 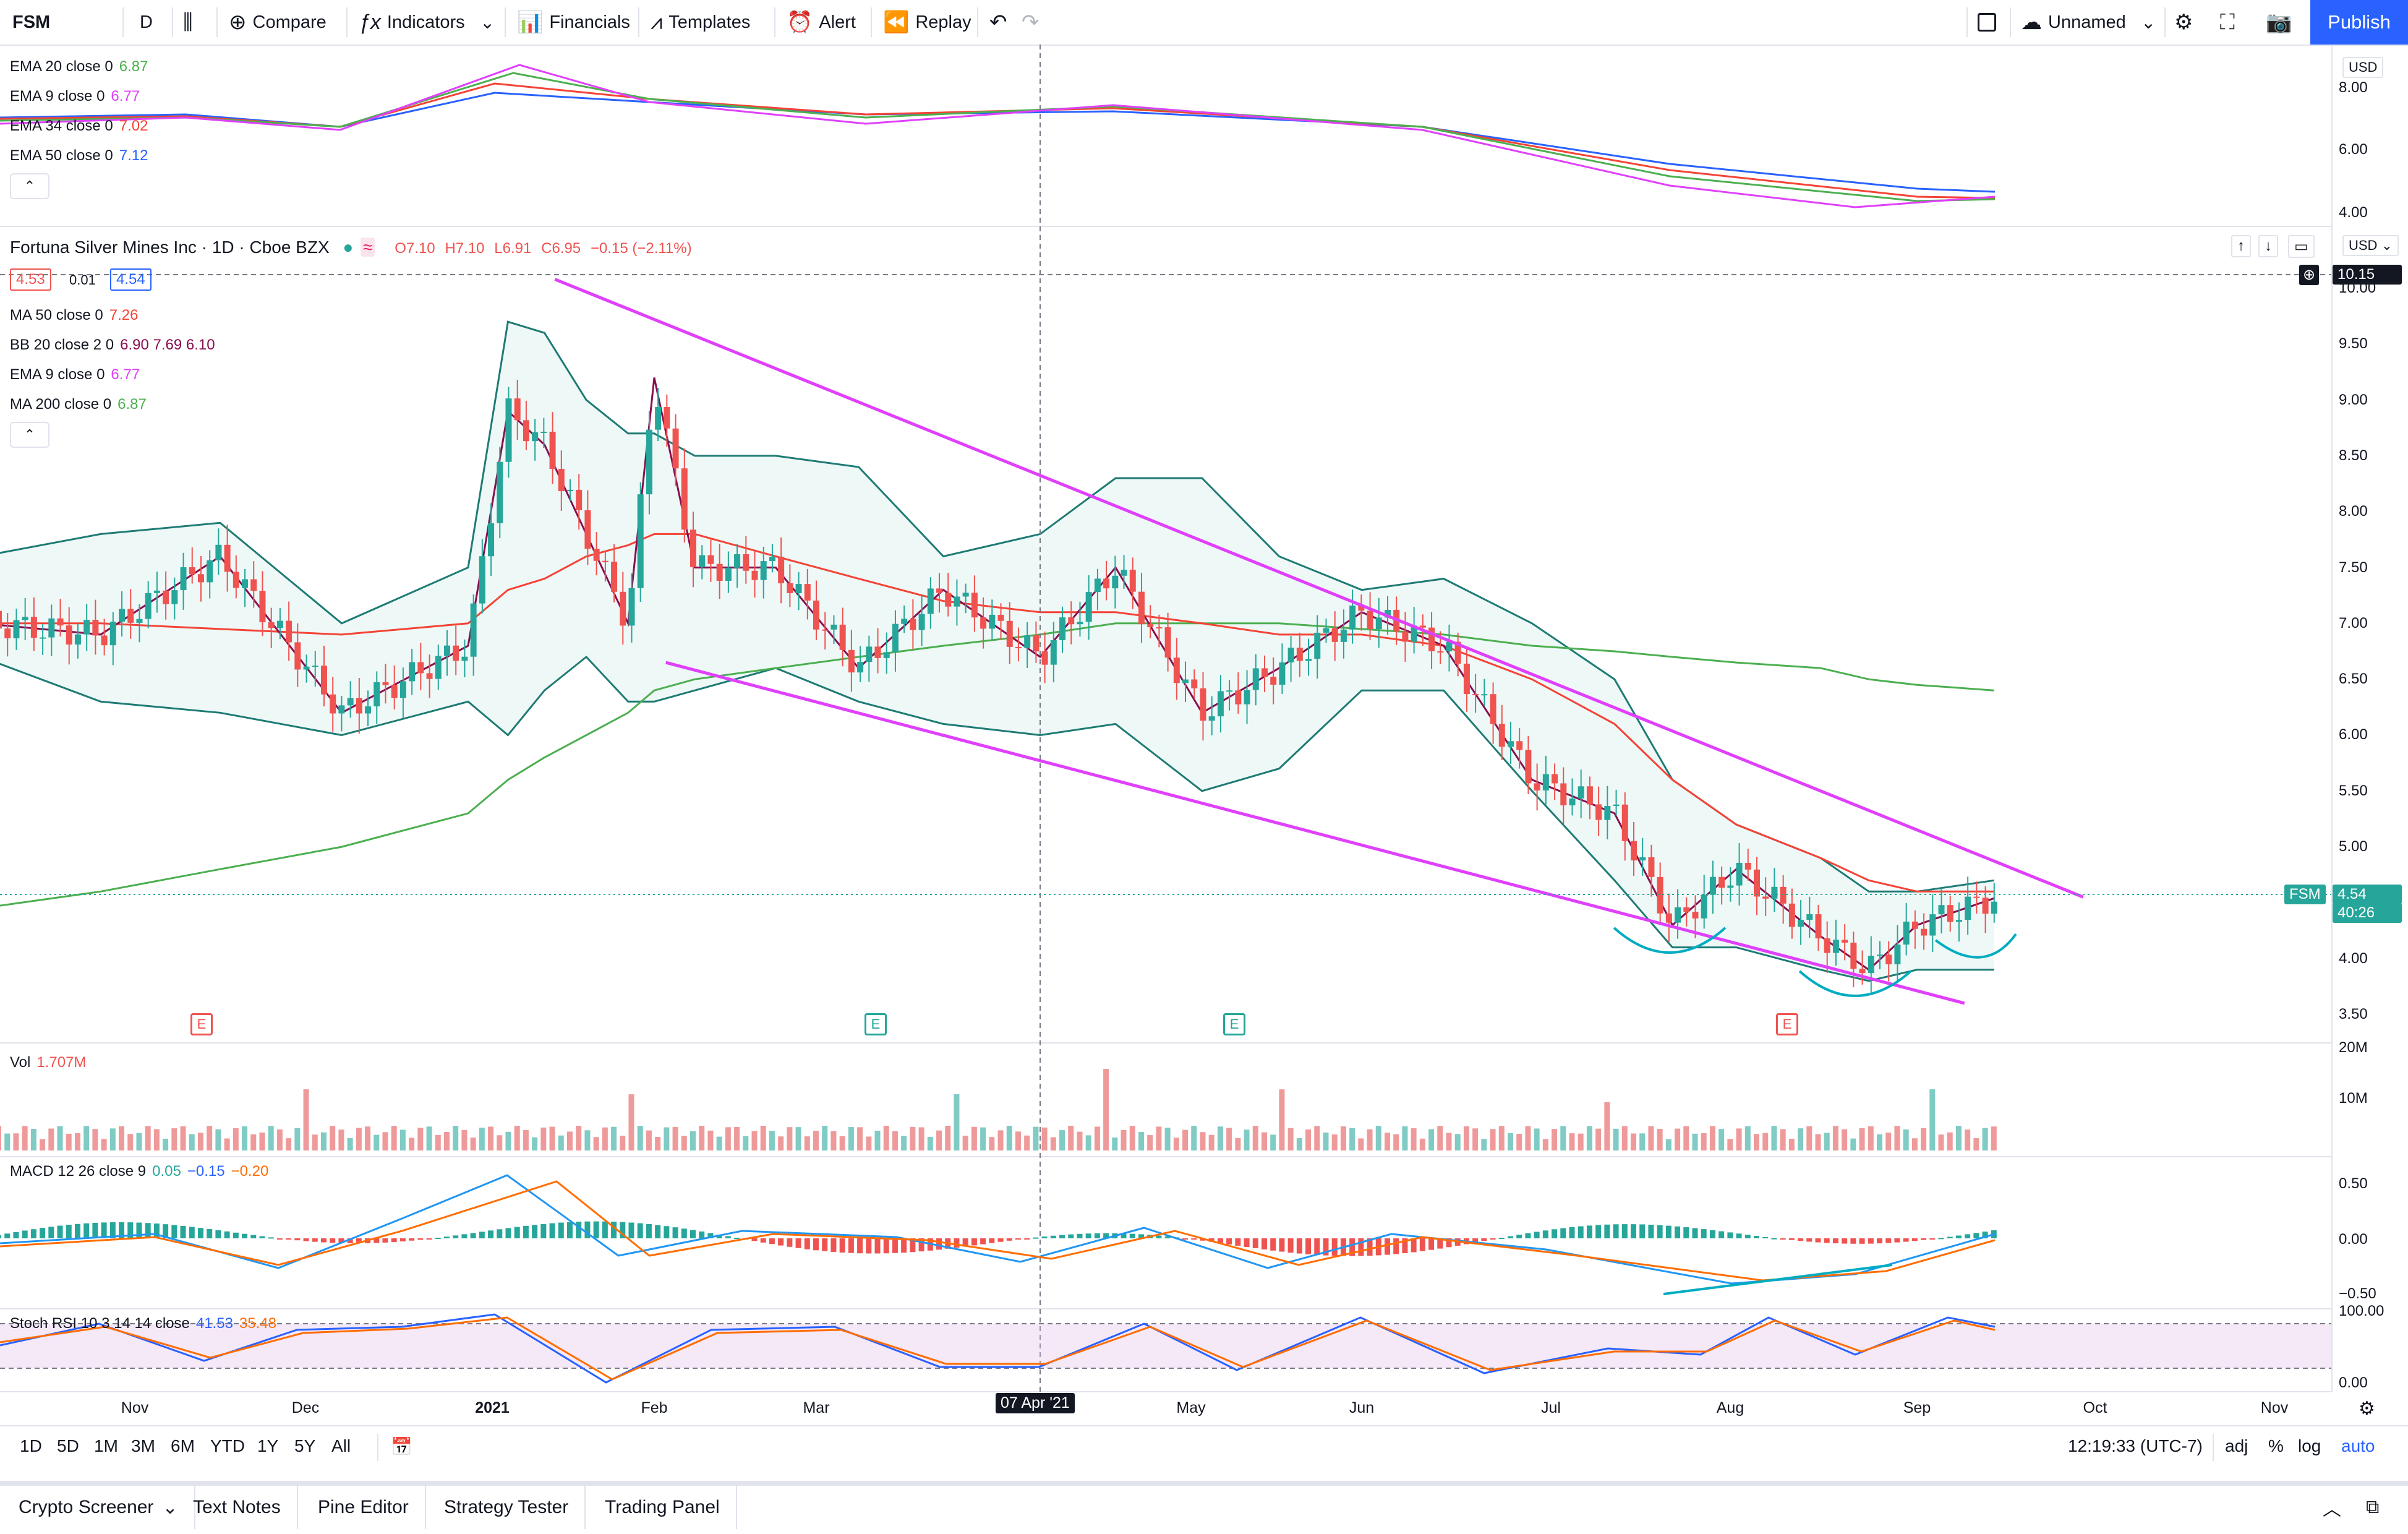 I want to click on legend-value: 35.48, so click(x=257, y=1323).